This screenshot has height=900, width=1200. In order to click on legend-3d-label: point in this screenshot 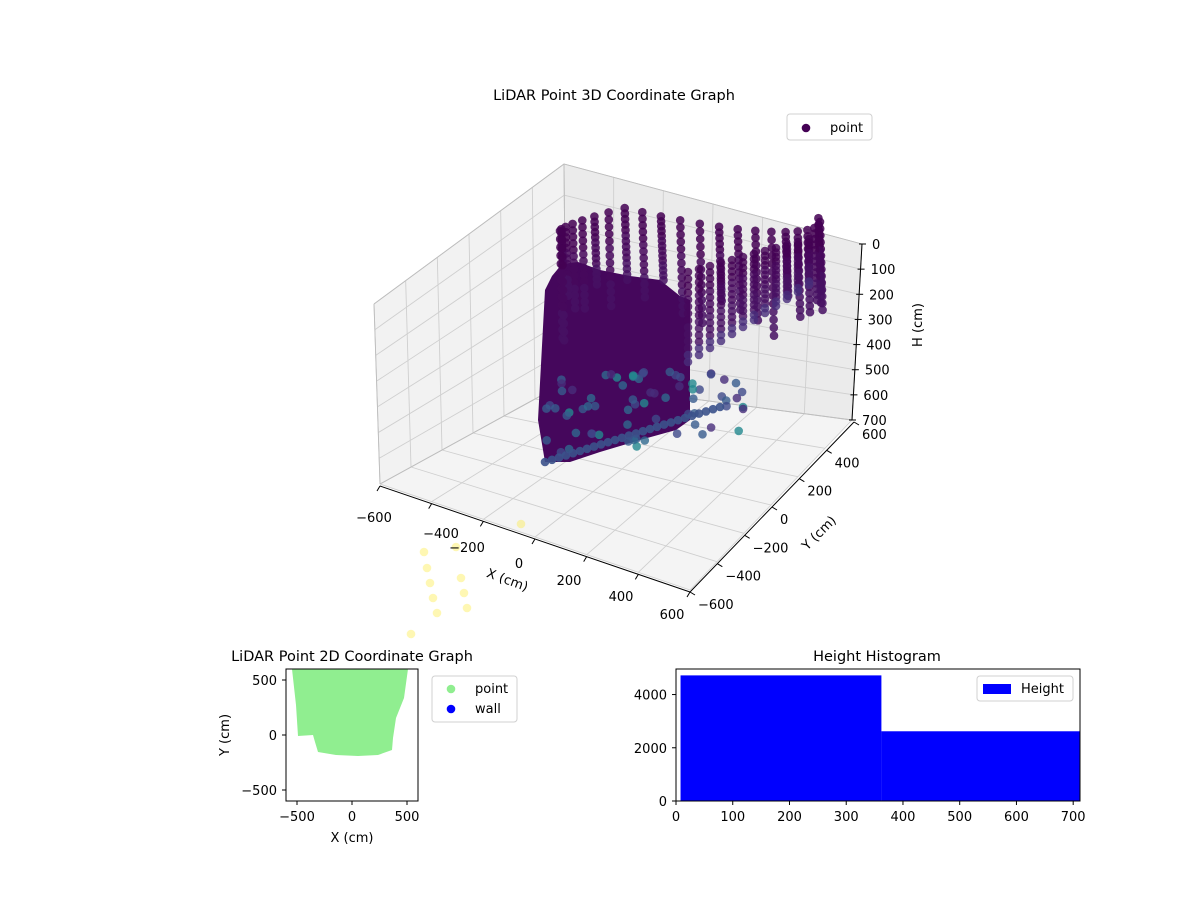, I will do `click(846, 128)`.